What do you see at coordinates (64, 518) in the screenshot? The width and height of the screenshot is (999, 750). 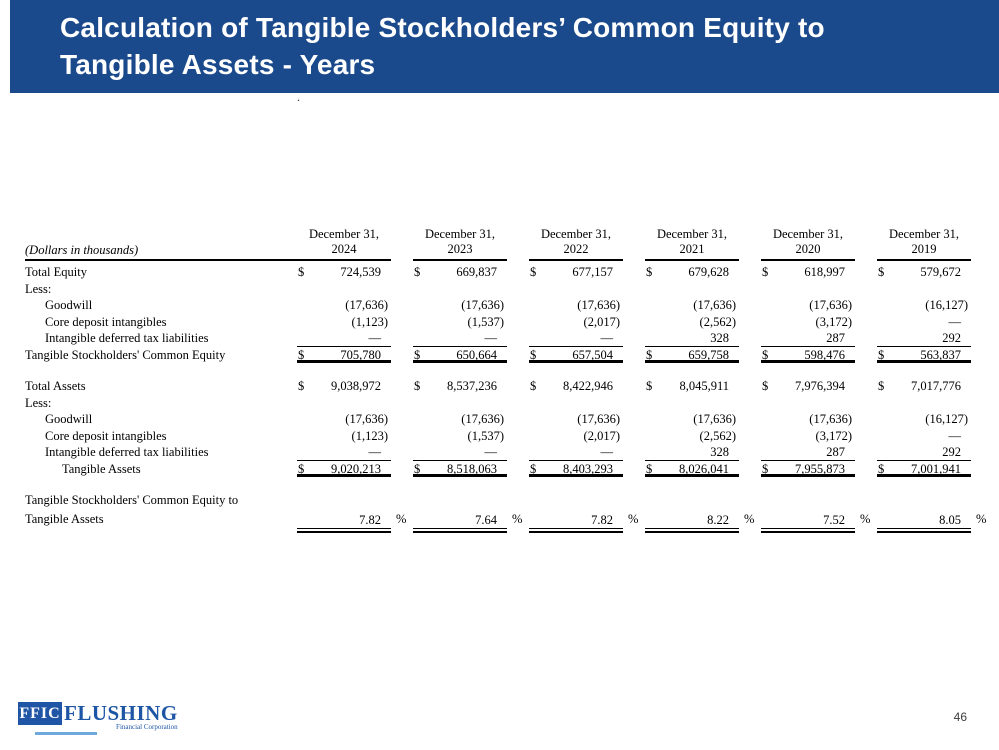 I see `row-label: Tangible Assets` at bounding box center [64, 518].